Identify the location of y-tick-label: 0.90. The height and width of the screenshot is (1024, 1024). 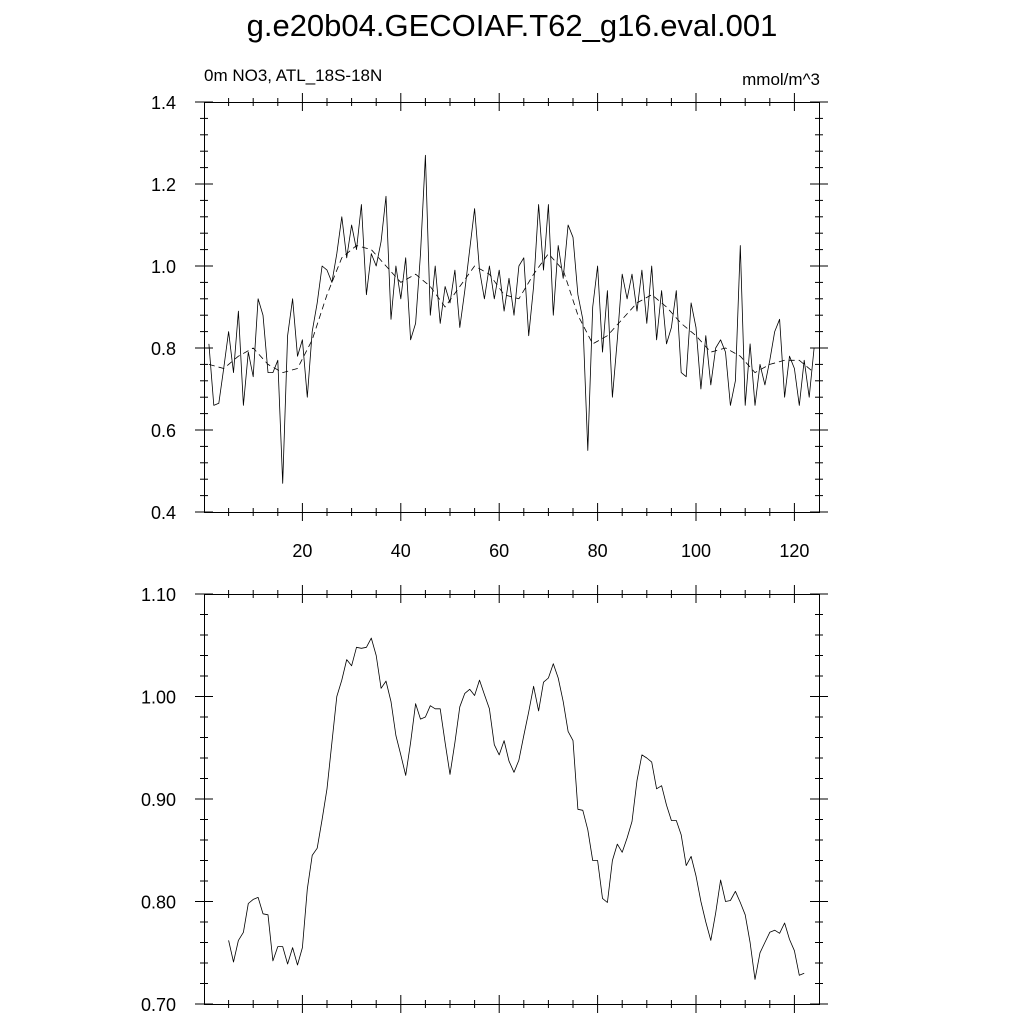
(158, 800).